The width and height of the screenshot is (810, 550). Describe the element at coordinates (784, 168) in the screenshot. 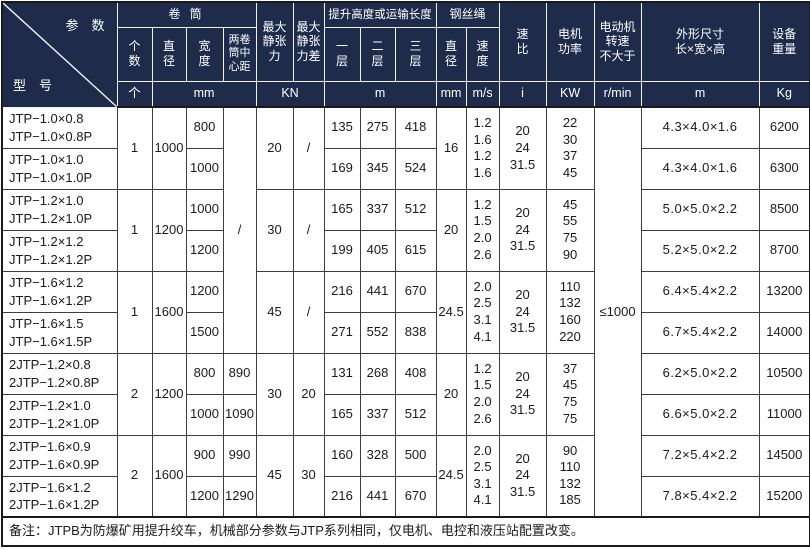

I see `weight-cell: 6300` at that location.